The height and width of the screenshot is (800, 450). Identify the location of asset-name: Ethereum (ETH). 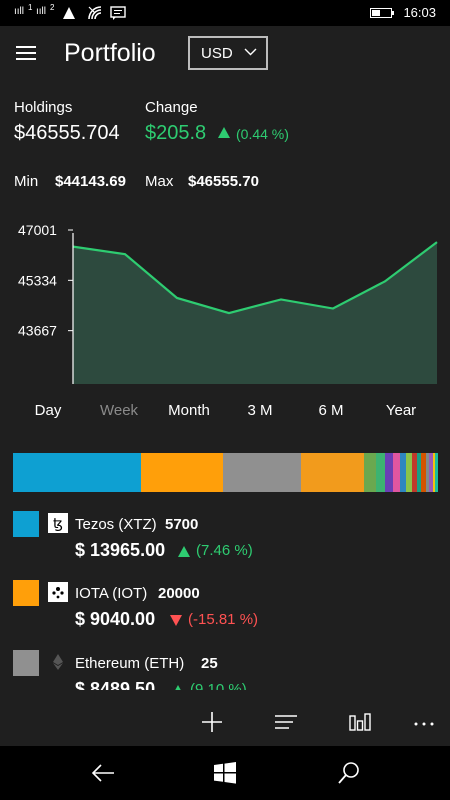
(130, 663).